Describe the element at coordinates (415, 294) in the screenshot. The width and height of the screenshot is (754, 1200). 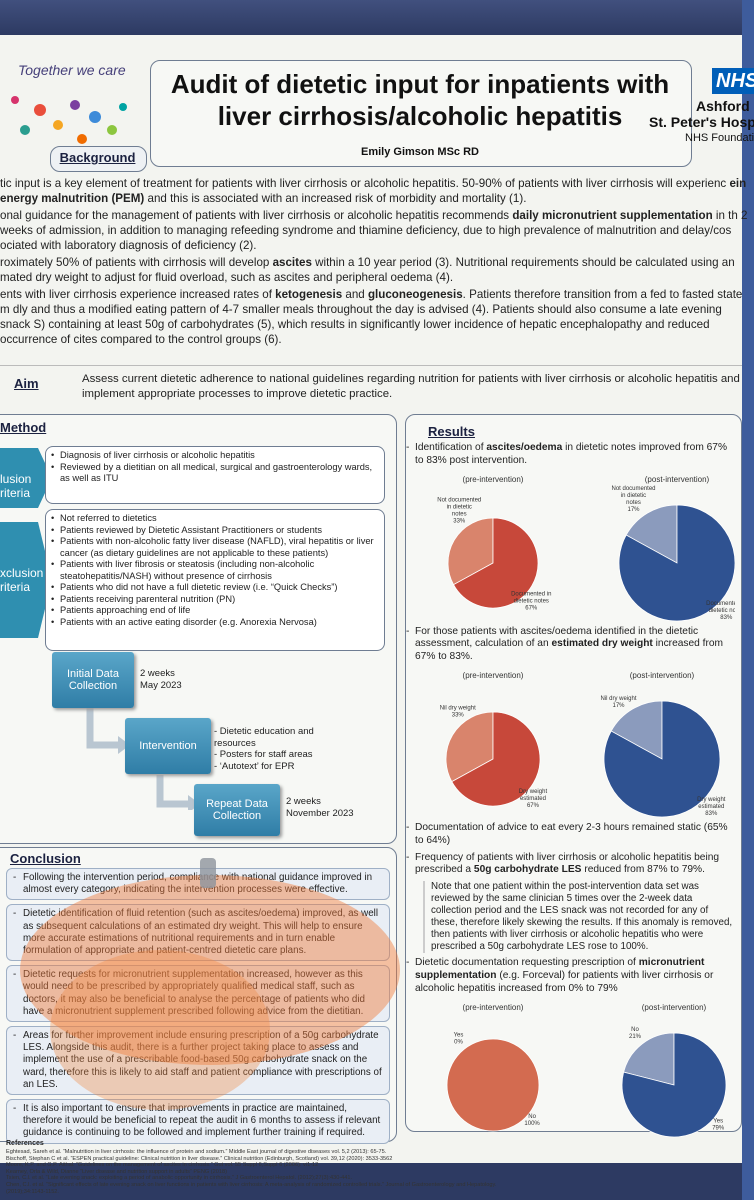
I see `bold-text: gluconeogenesis` at that location.